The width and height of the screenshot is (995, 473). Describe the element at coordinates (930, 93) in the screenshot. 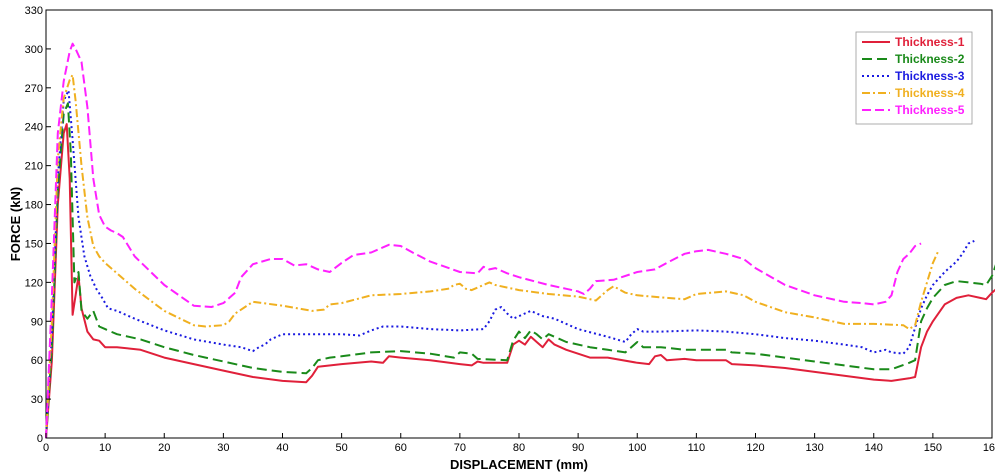

I see `legend-label: Thickness-4` at that location.